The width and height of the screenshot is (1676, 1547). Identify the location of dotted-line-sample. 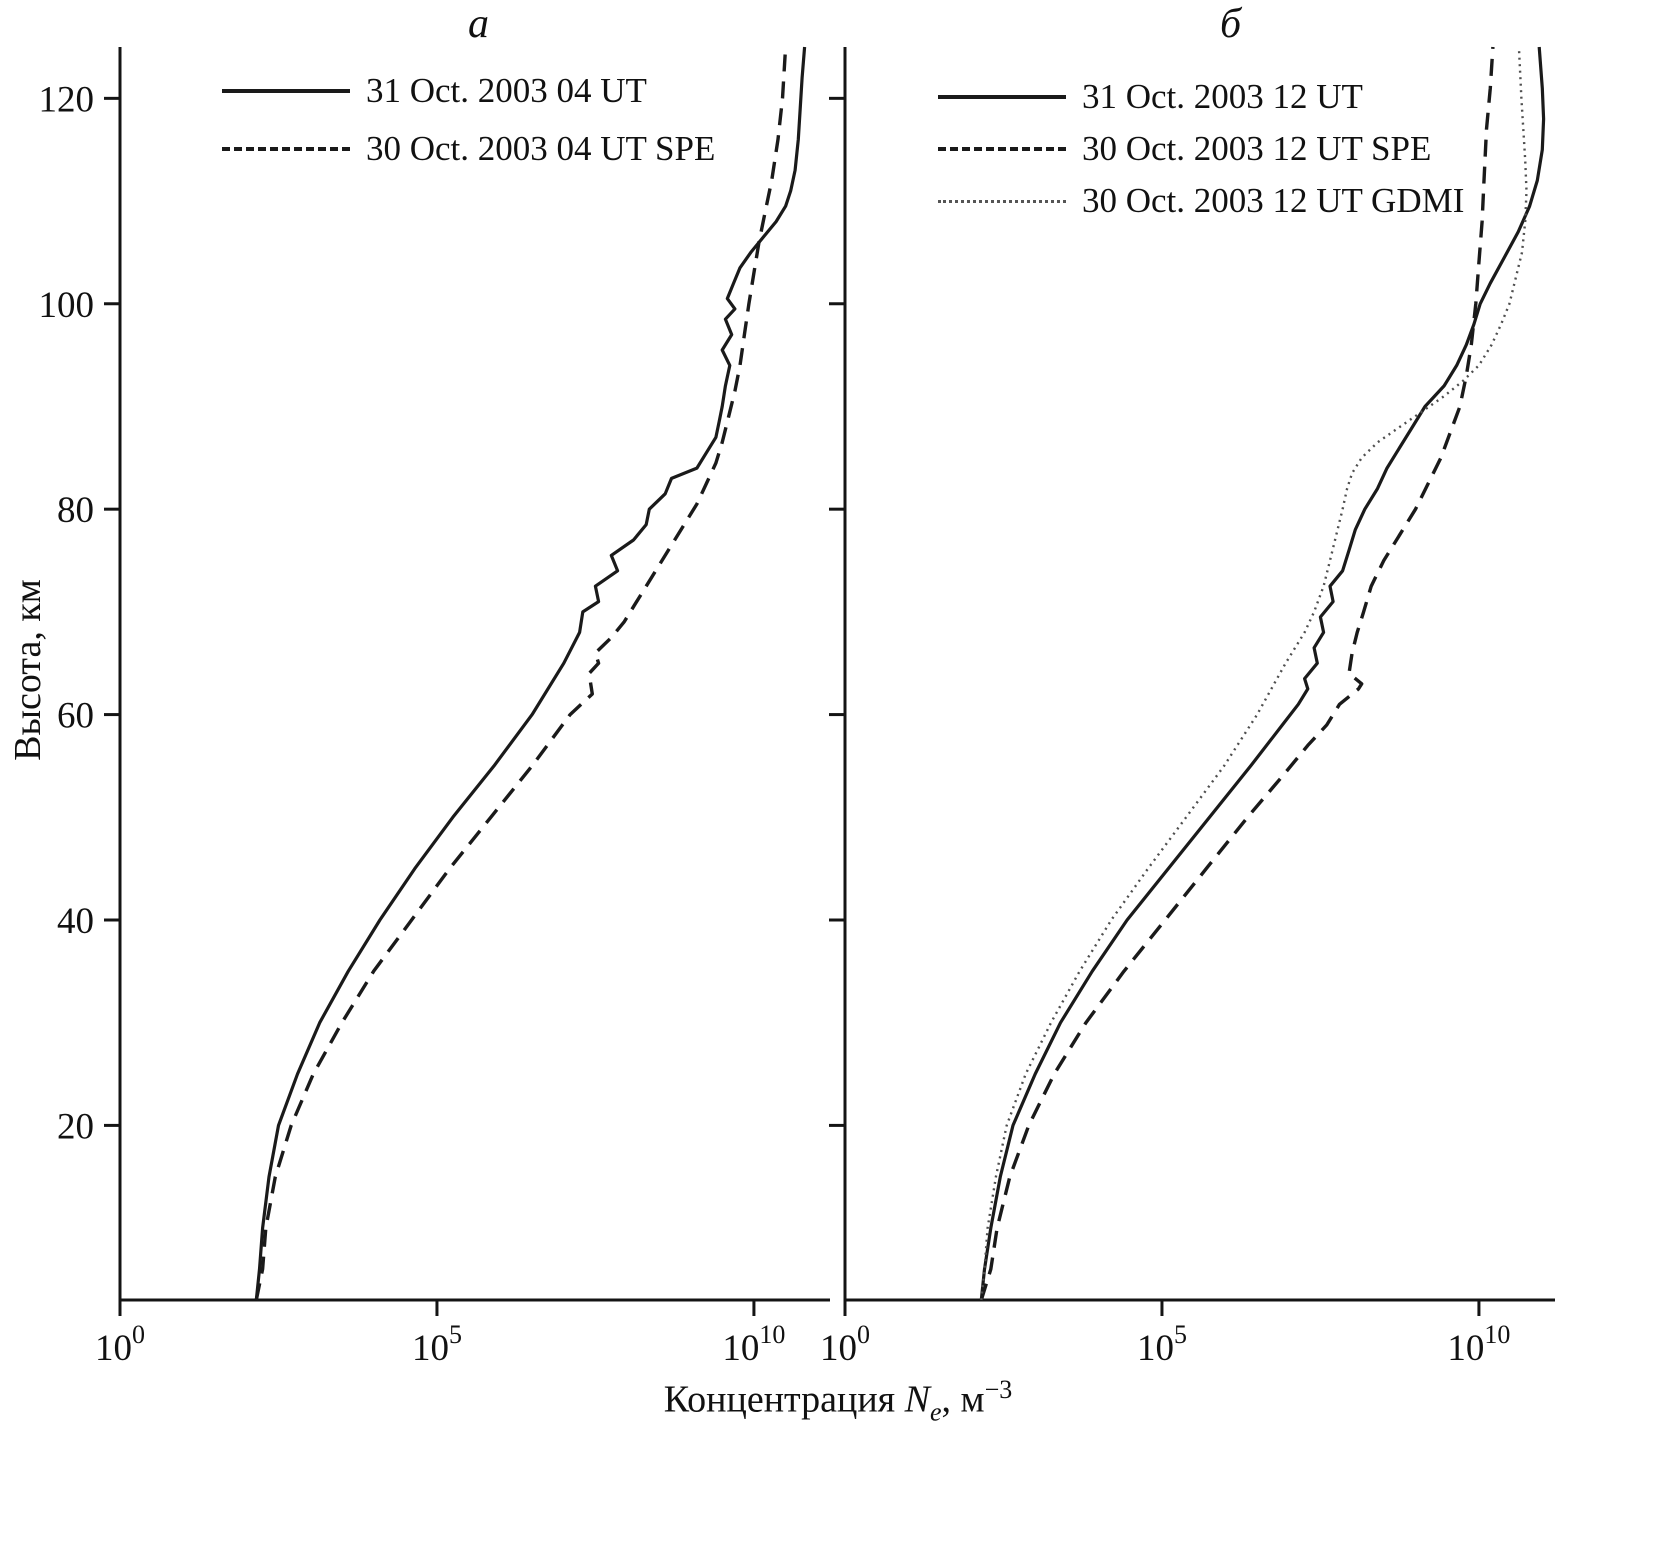
(1002, 201).